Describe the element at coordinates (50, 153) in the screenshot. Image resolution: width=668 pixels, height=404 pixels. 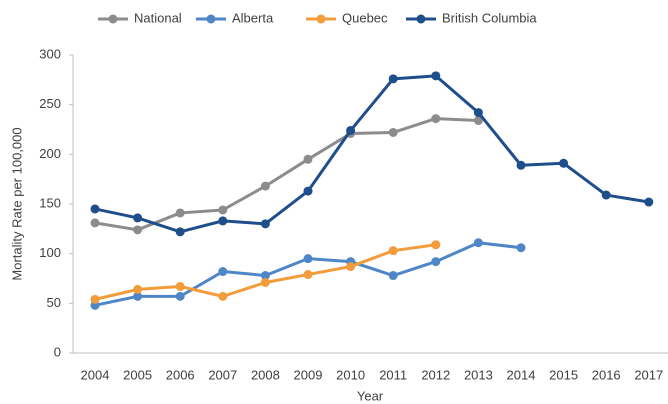
I see `y-tick-label: 200` at that location.